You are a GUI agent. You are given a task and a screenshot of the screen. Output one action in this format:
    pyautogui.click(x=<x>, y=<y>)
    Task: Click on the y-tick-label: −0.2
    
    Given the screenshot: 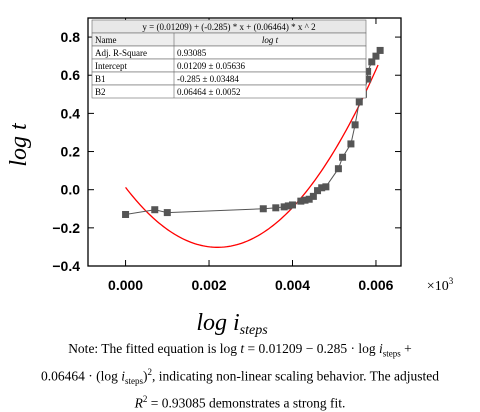 What is the action you would take?
    pyautogui.click(x=66, y=228)
    